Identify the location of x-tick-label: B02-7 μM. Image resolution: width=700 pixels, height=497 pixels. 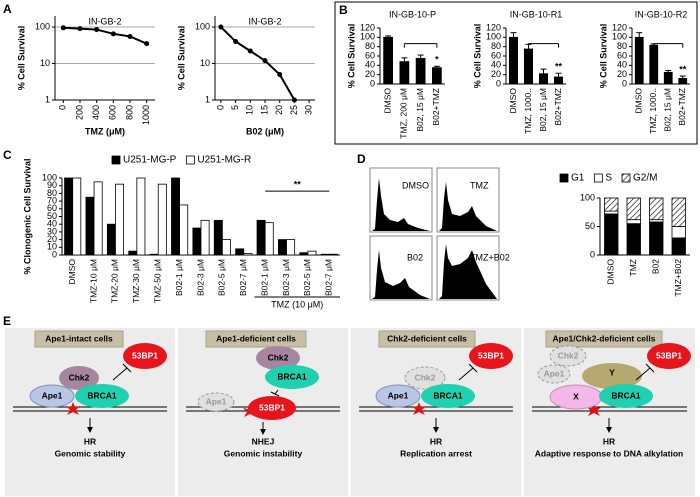
(329, 277).